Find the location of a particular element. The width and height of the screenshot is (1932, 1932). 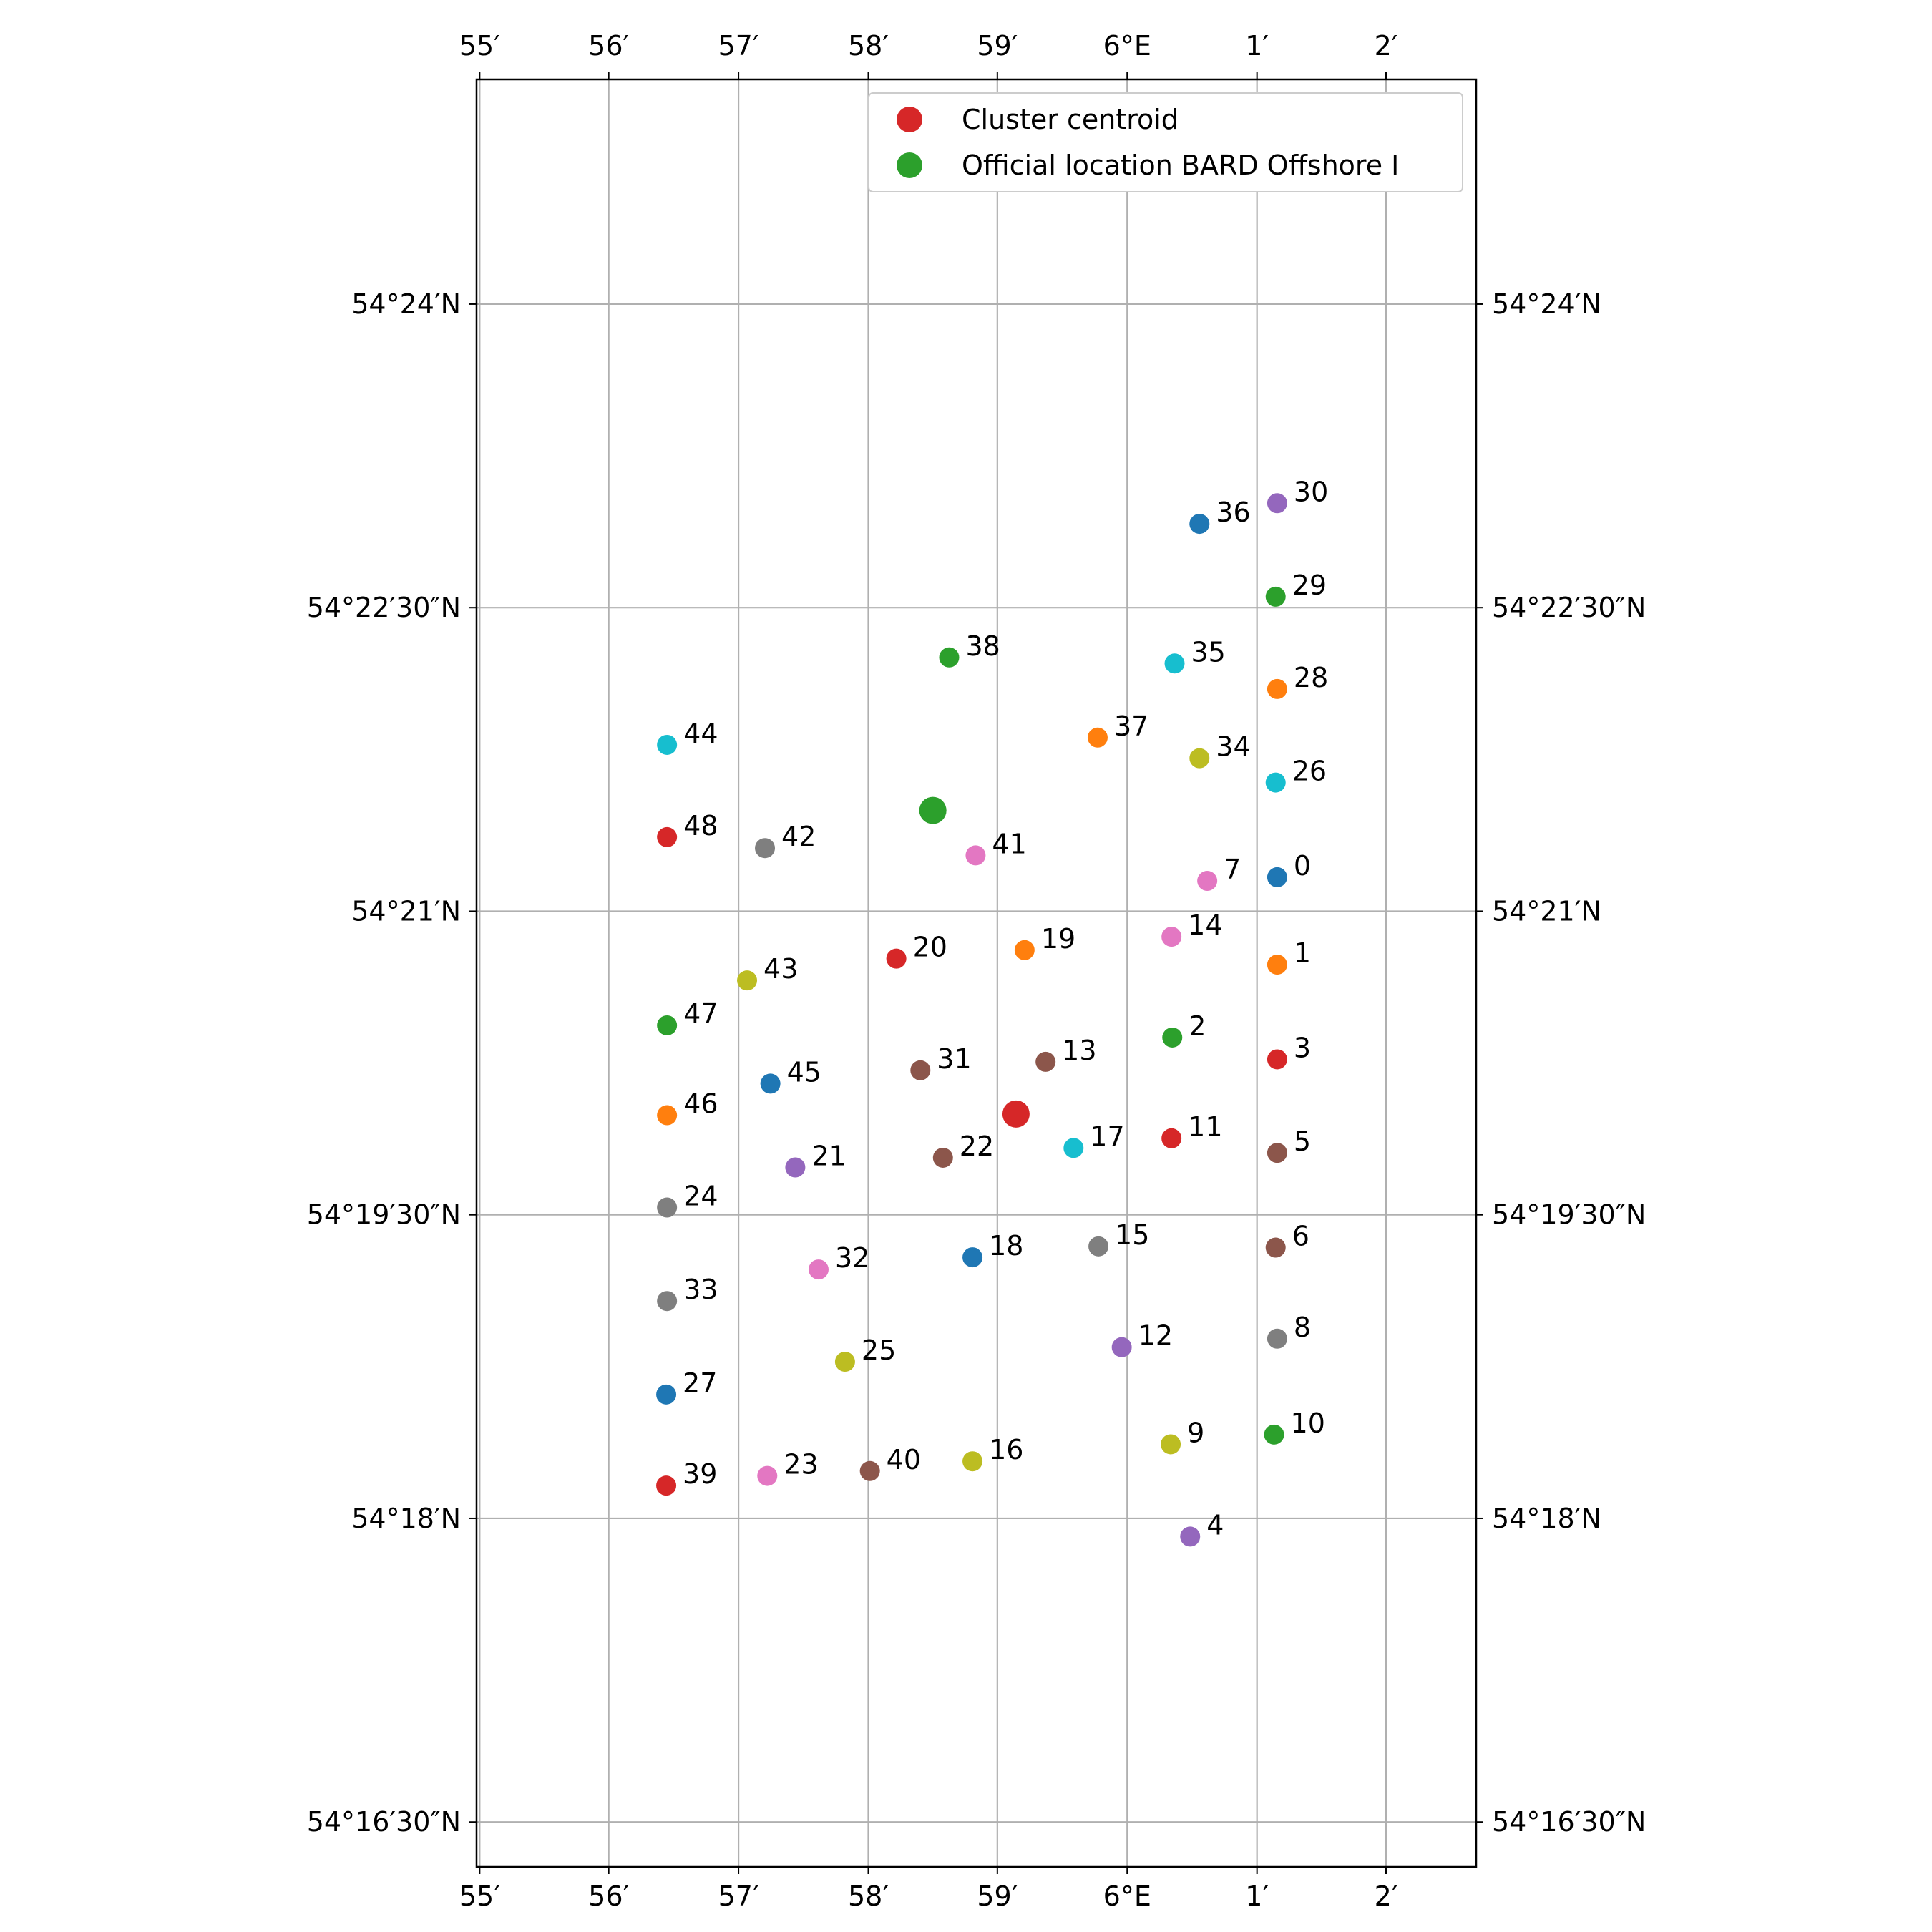

turbine-label-22: 22 is located at coordinates (977, 1146).